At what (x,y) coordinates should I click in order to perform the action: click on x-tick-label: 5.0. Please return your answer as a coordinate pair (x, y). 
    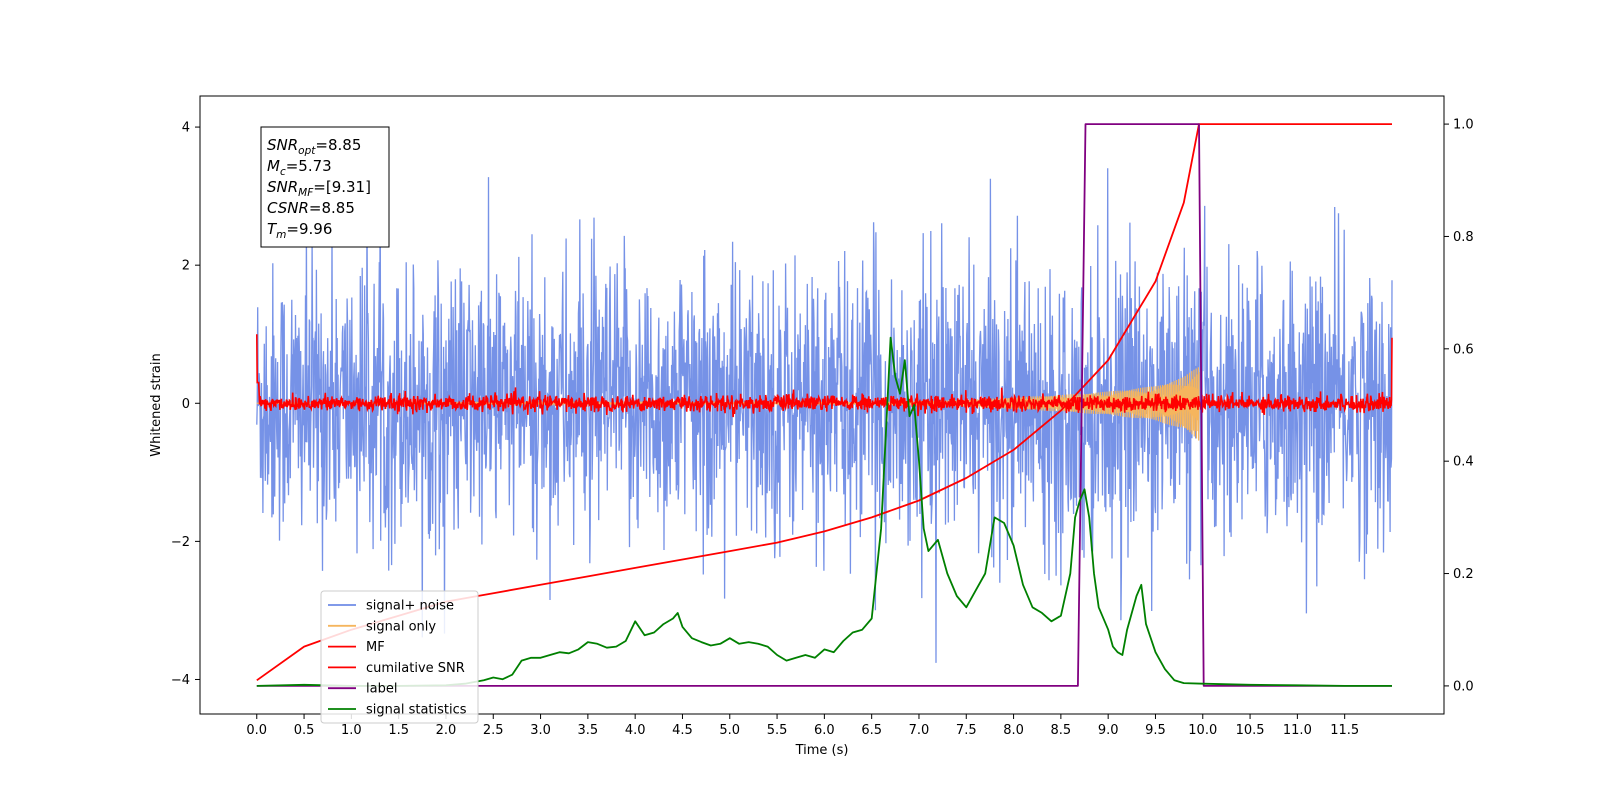
    Looking at the image, I should click on (729, 730).